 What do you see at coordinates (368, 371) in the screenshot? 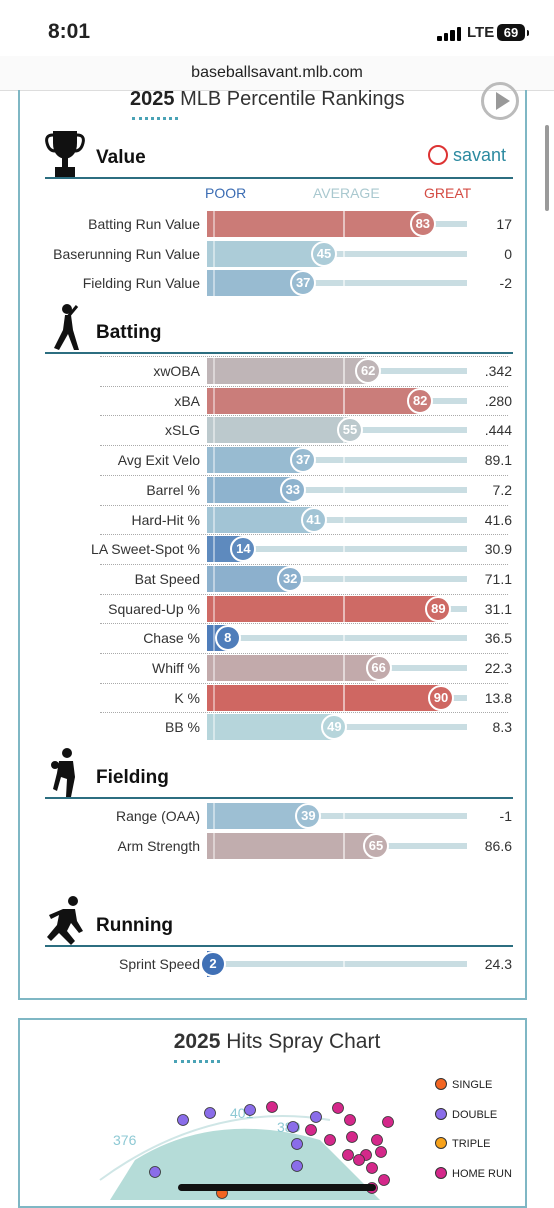
I see `percentile-circle: 62` at bounding box center [368, 371].